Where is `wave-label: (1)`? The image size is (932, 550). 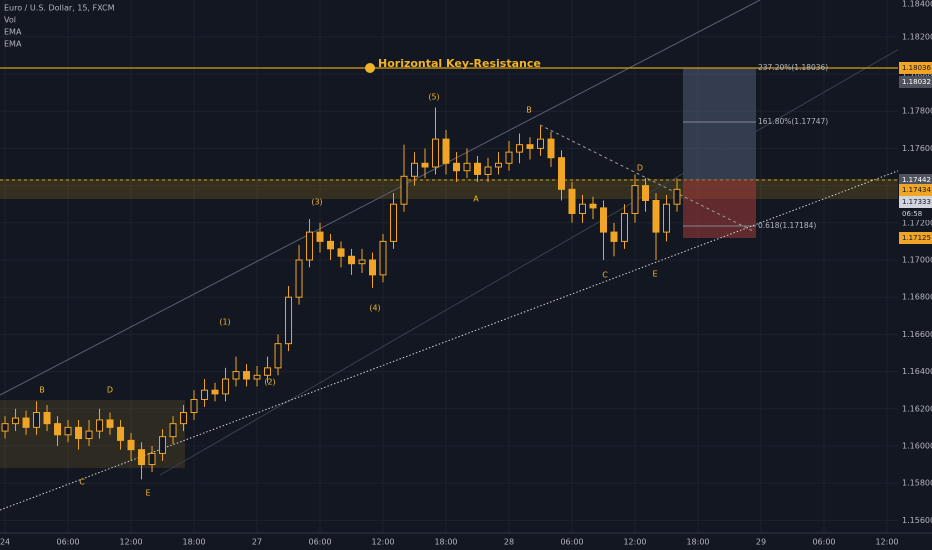
wave-label: (1) is located at coordinates (224, 322).